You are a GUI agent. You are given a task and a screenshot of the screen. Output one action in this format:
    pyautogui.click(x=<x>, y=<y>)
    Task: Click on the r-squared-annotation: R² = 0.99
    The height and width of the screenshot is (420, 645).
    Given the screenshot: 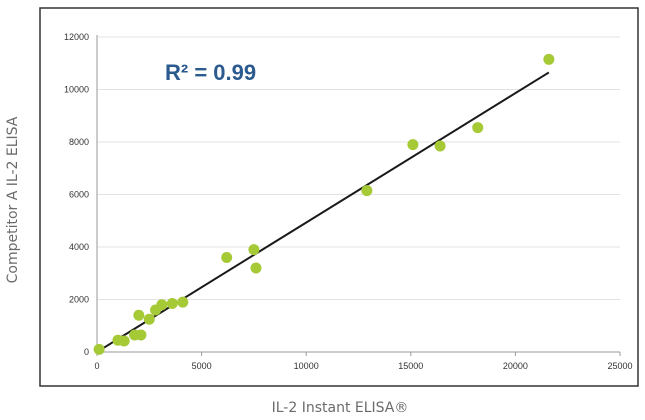 What is the action you would take?
    pyautogui.click(x=210, y=72)
    